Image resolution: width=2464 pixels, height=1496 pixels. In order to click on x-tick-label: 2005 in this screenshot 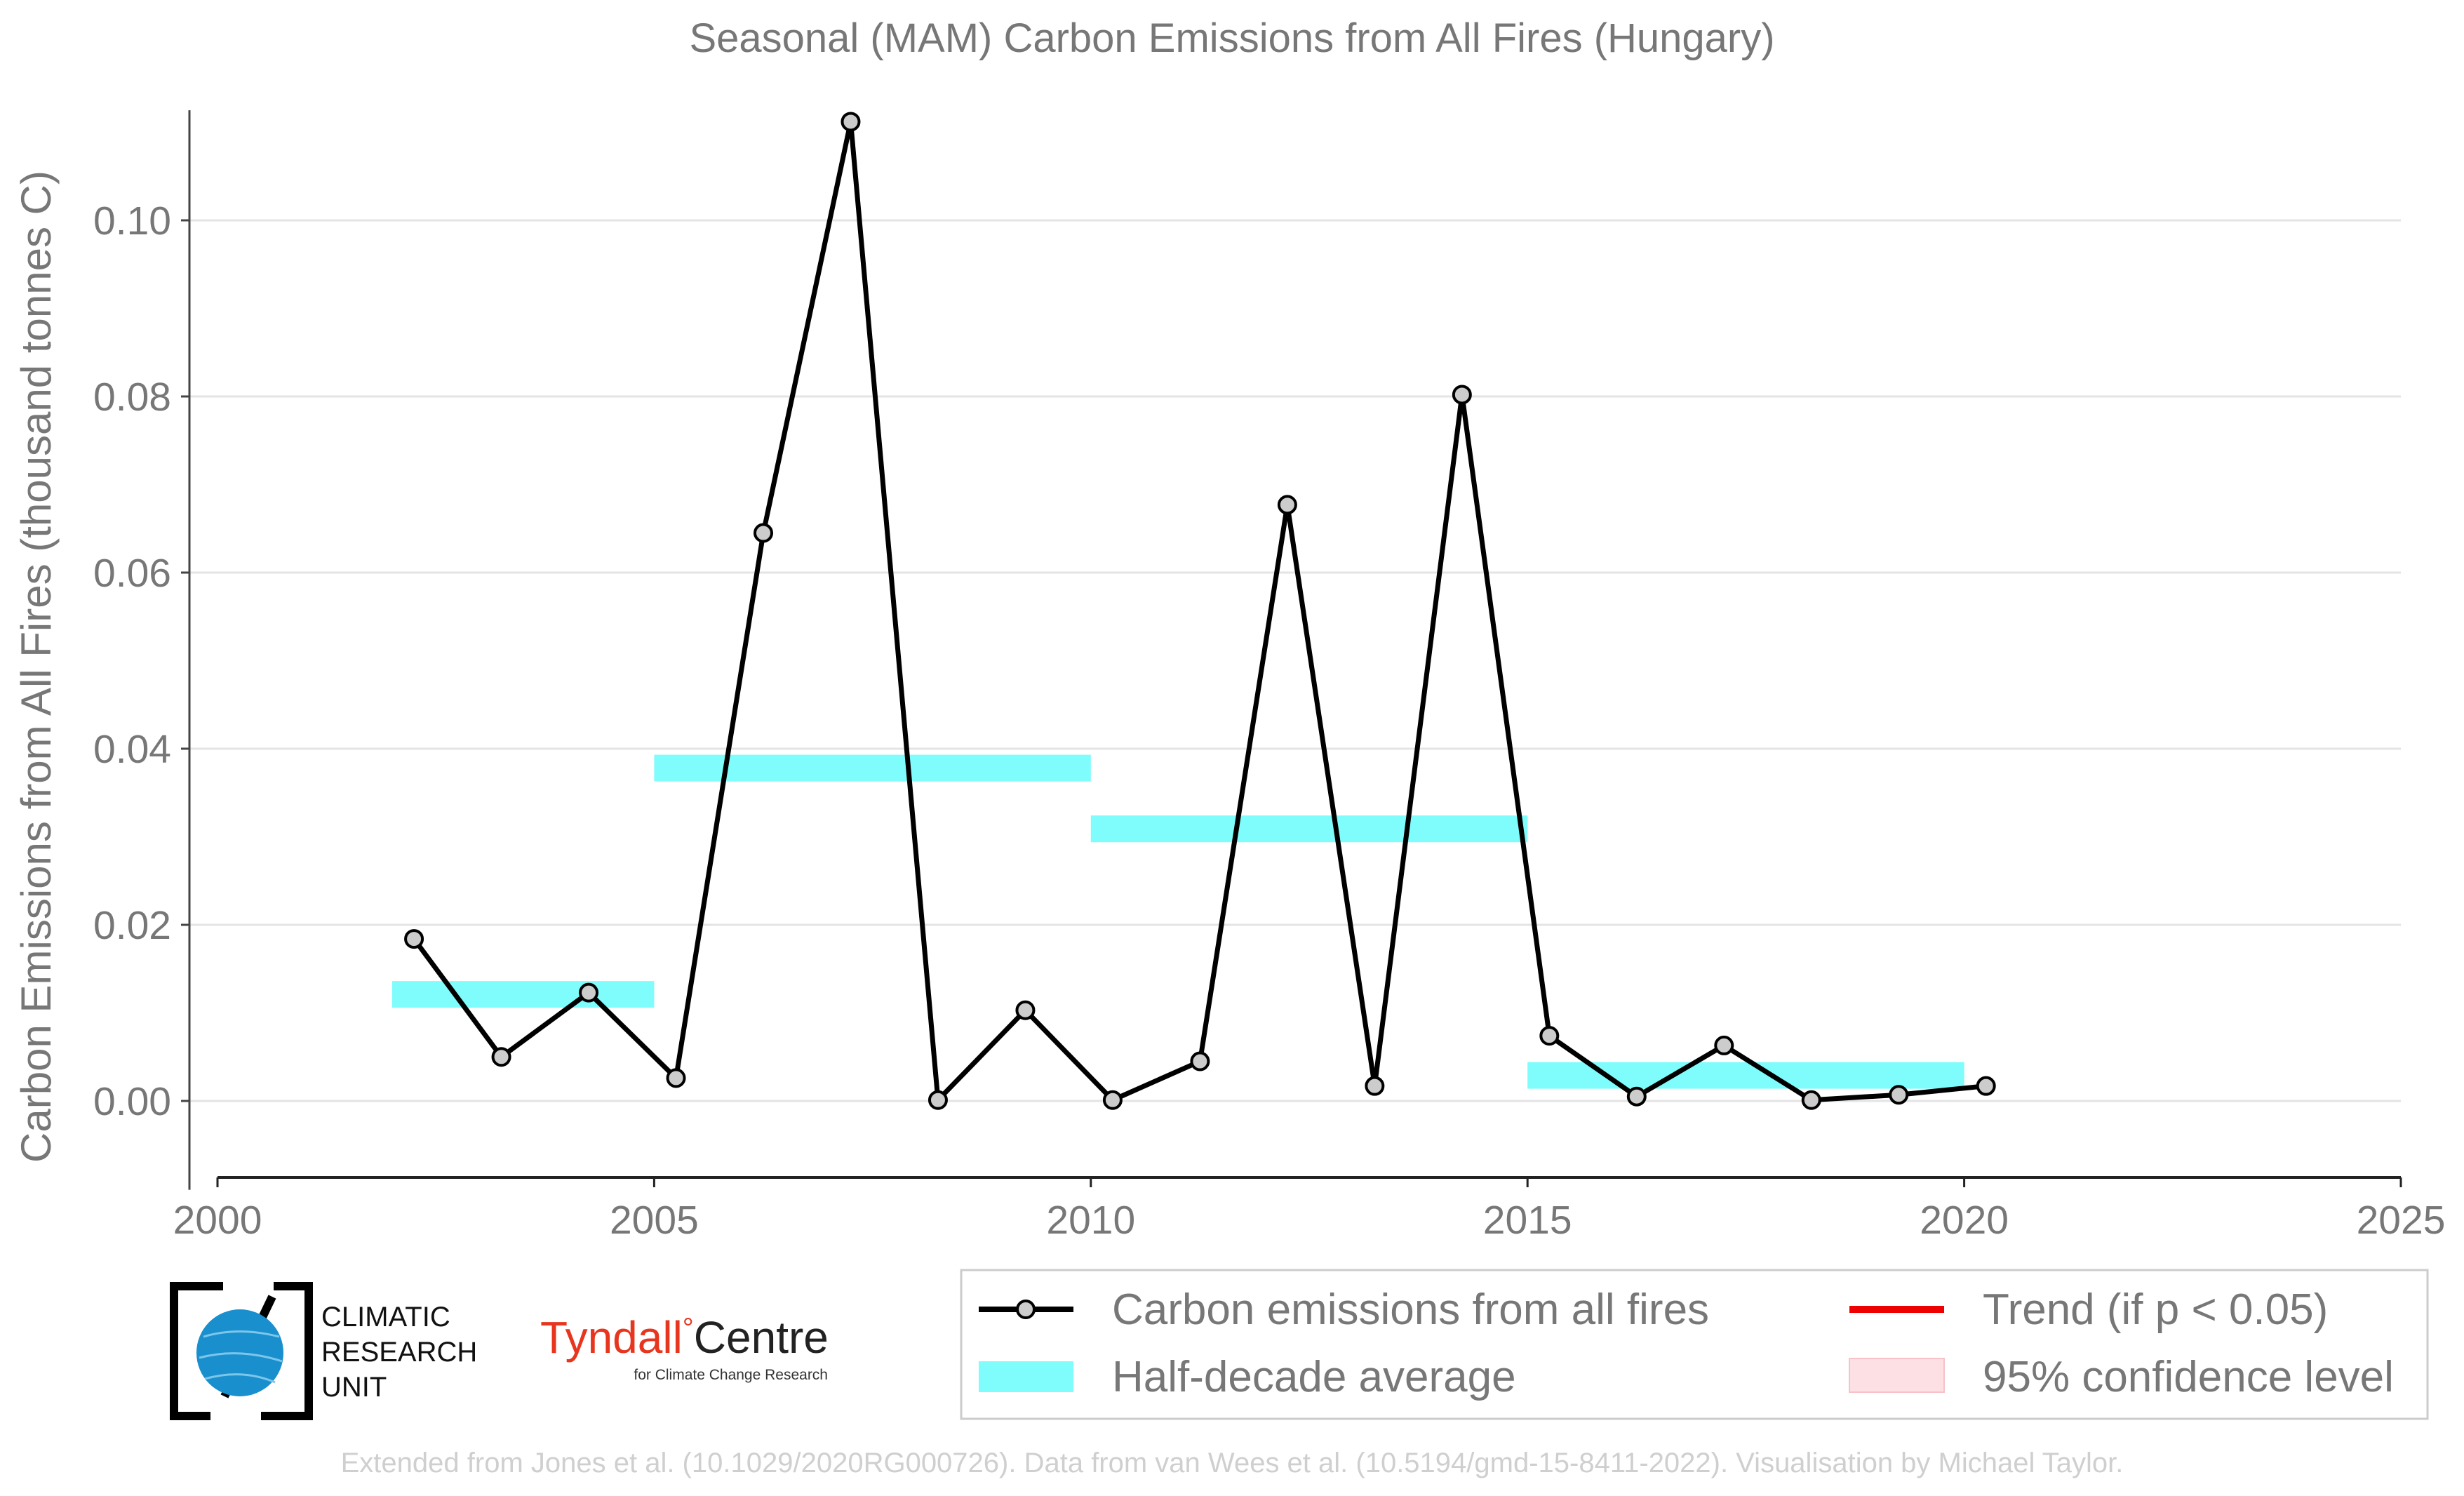, I will do `click(654, 1220)`.